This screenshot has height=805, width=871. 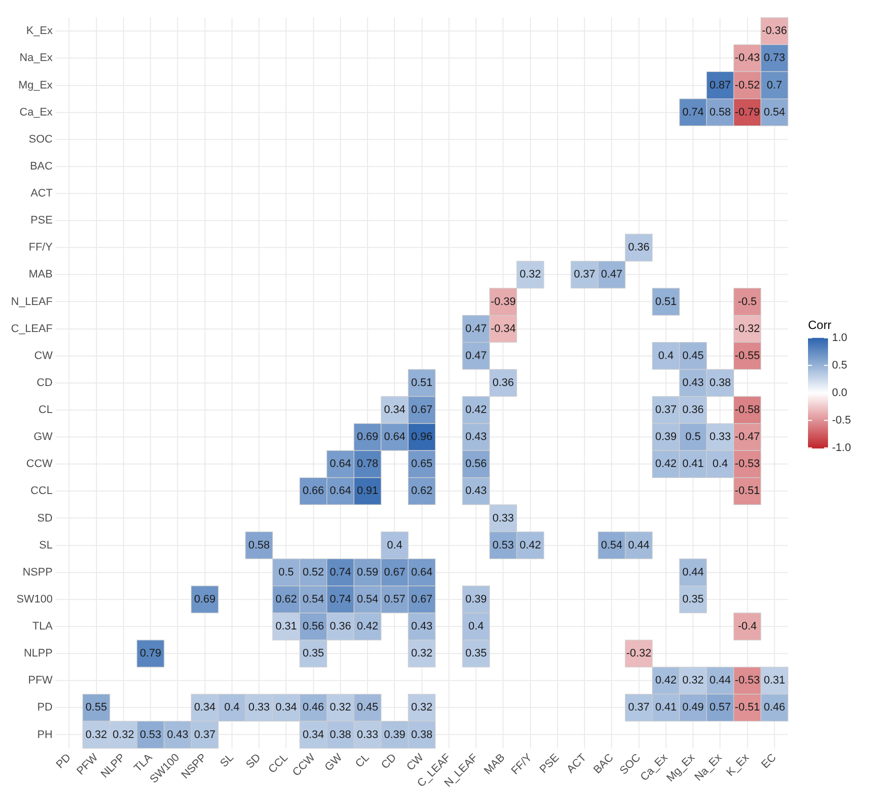 I want to click on y-tick-label: N_LEAF, so click(x=31, y=302).